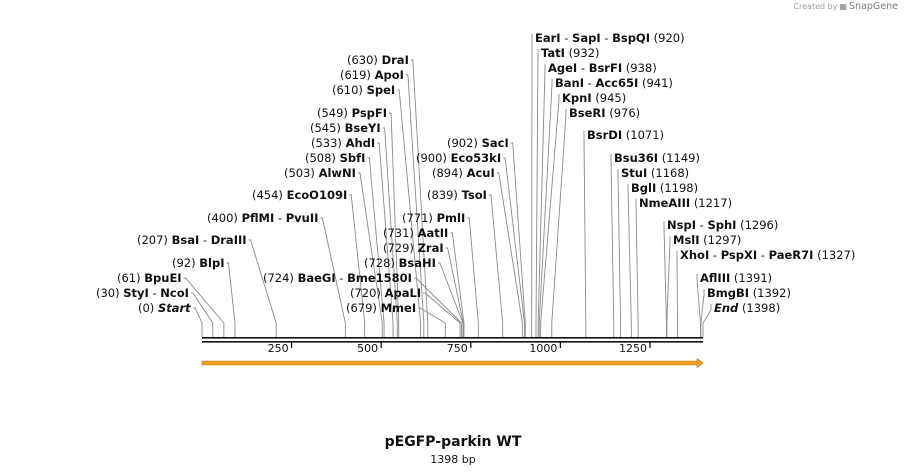 Image resolution: width=906 pixels, height=475 pixels. Describe the element at coordinates (363, 90) in the screenshot. I see `site-label-spei: (610) SpeI` at that location.